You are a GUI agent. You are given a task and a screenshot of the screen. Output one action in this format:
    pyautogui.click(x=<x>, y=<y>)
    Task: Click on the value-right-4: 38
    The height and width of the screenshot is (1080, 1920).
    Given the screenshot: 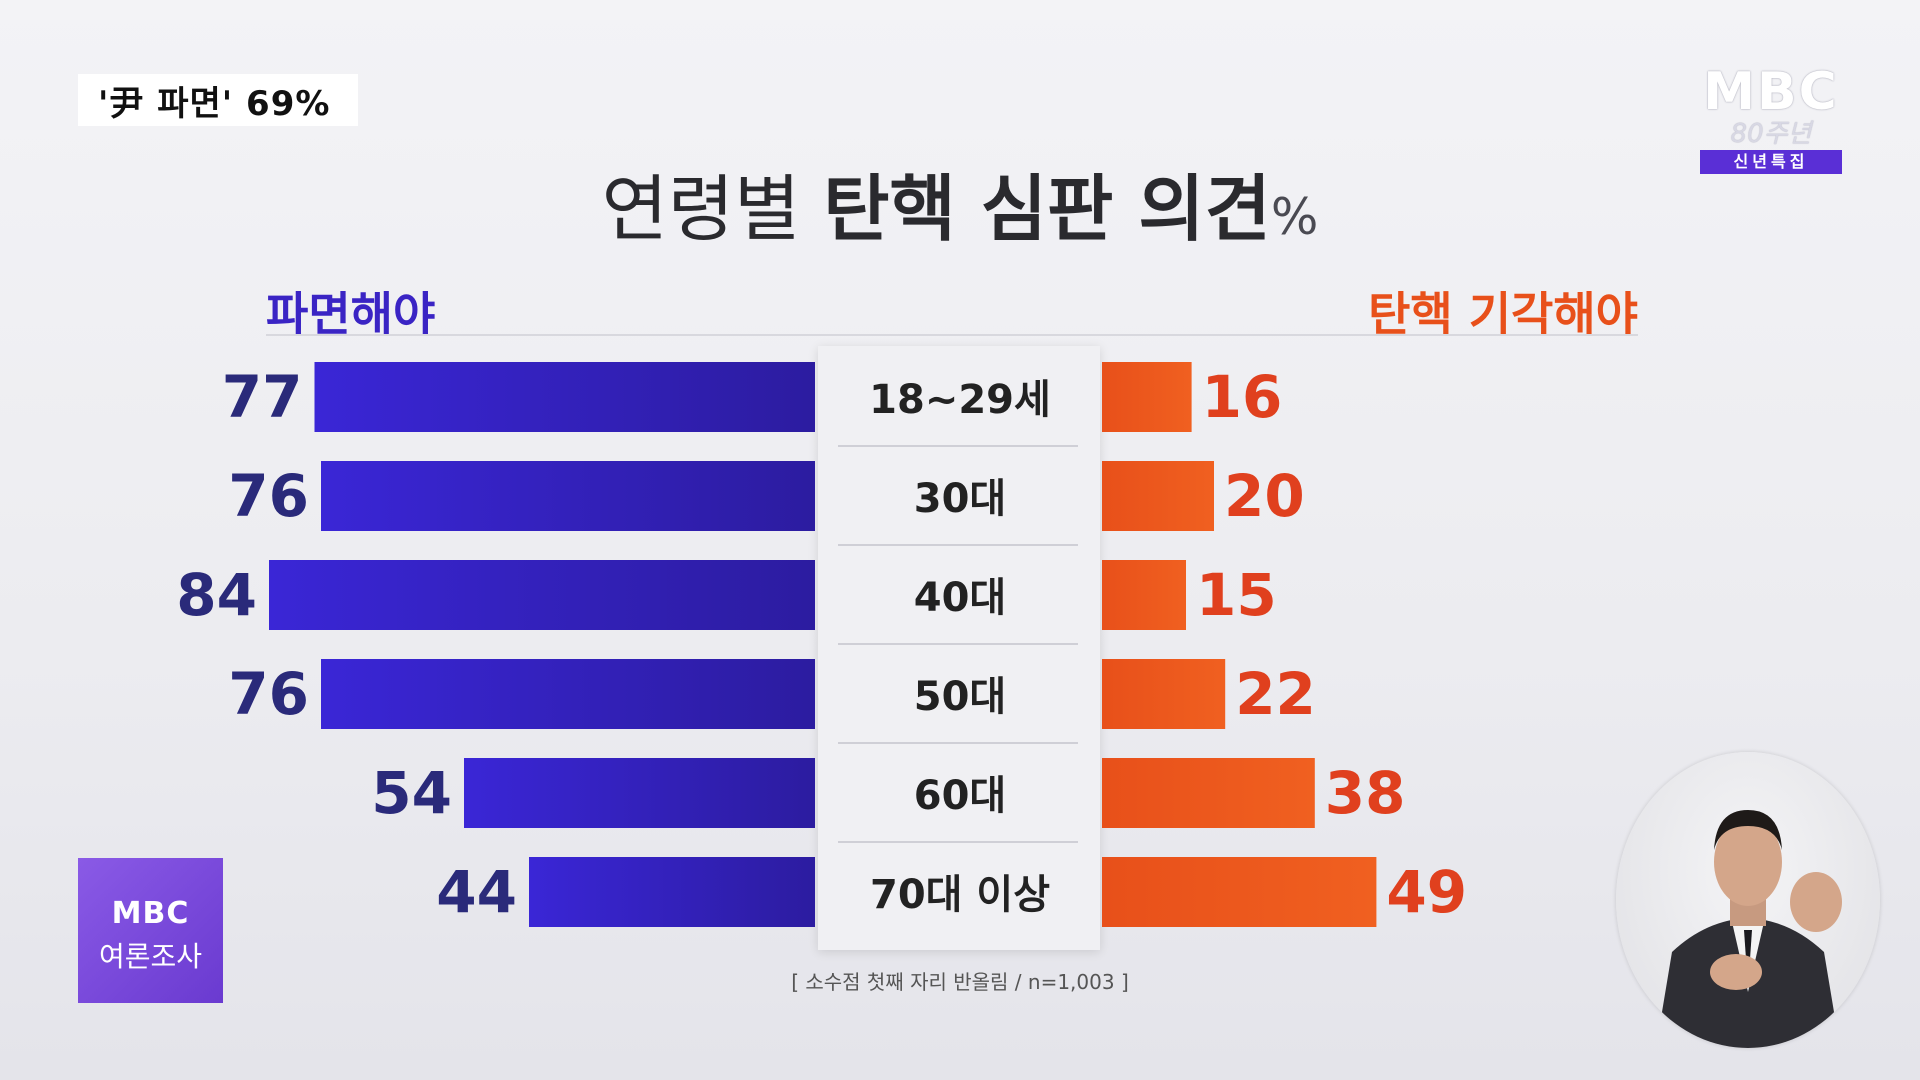 What is the action you would take?
    pyautogui.click(x=1365, y=793)
    